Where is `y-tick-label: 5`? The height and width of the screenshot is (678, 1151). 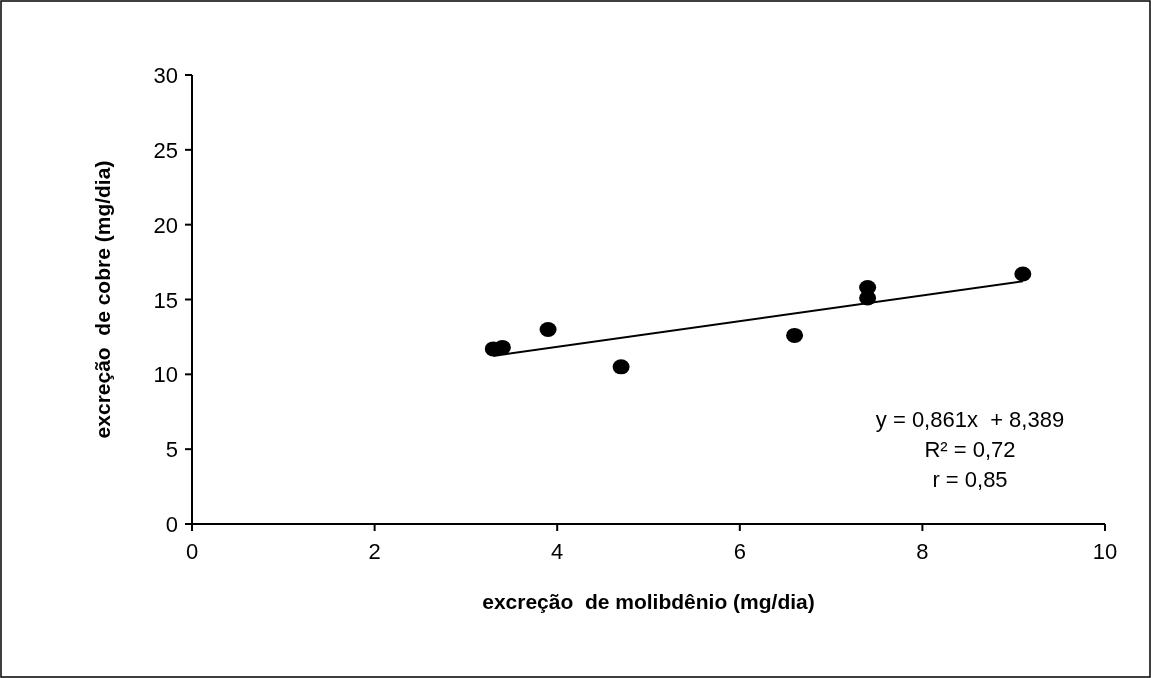 y-tick-label: 5 is located at coordinates (171, 450).